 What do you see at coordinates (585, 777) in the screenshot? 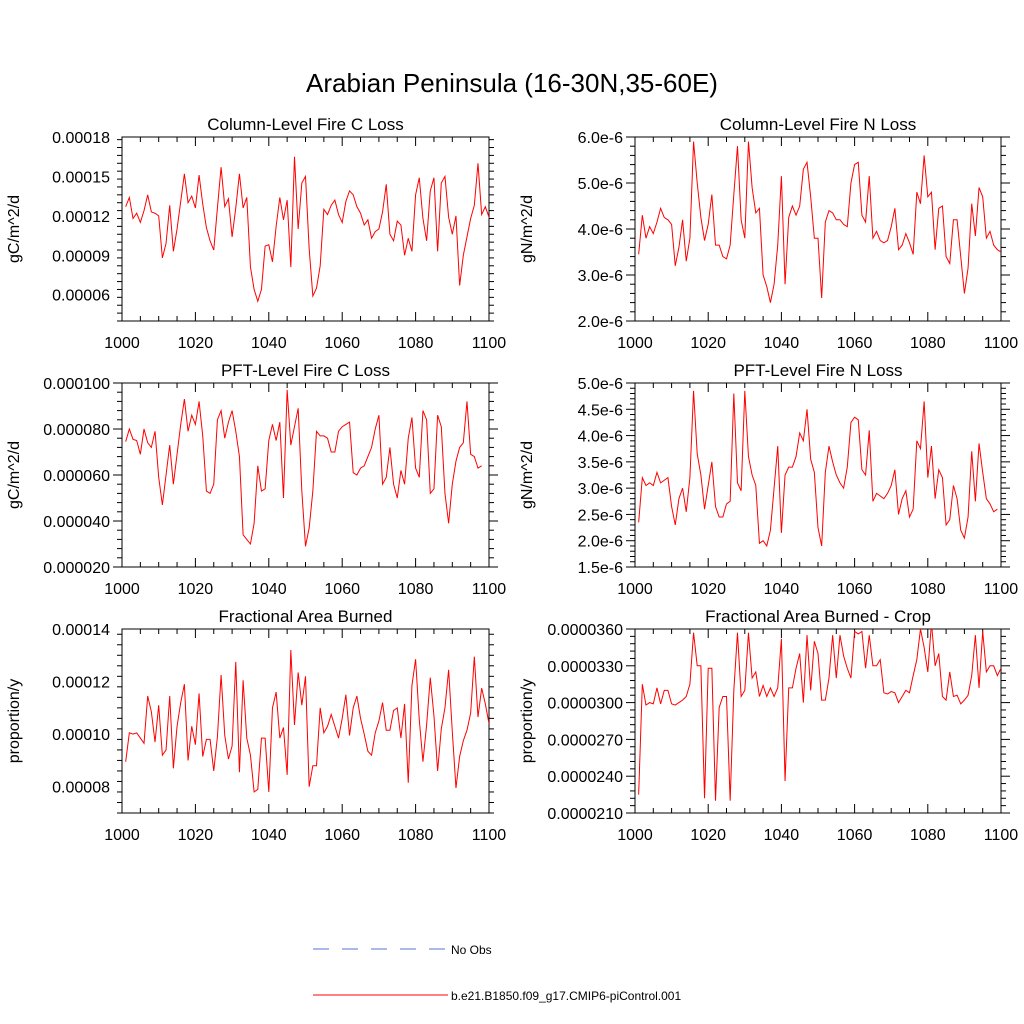
I see `y-tick-label: 0.0000240` at bounding box center [585, 777].